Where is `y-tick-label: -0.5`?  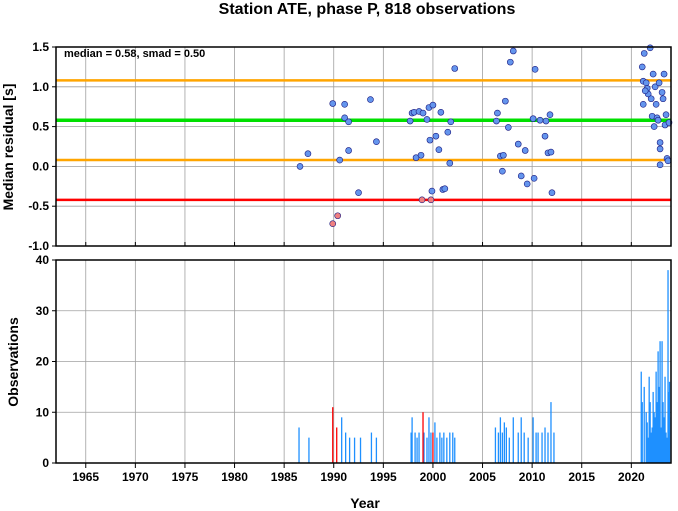
y-tick-label: -0.5 is located at coordinates (38, 206).